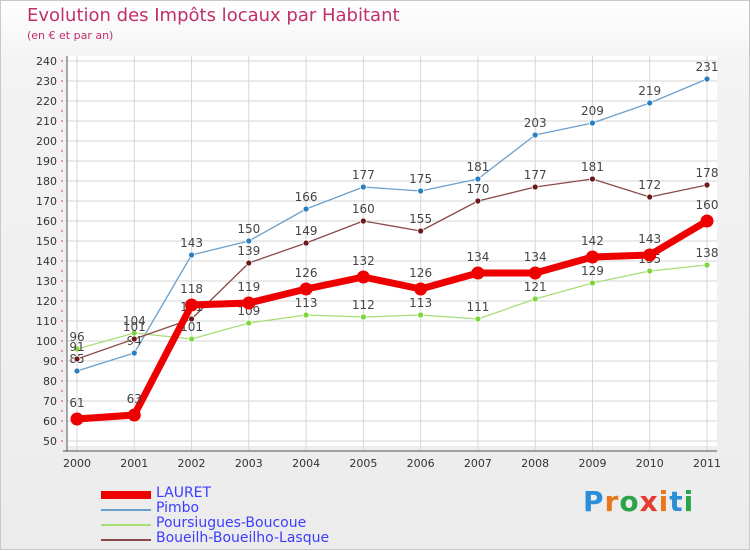 This screenshot has width=750, height=551. Describe the element at coordinates (76, 403) in the screenshot. I see `data-label: 61` at that location.